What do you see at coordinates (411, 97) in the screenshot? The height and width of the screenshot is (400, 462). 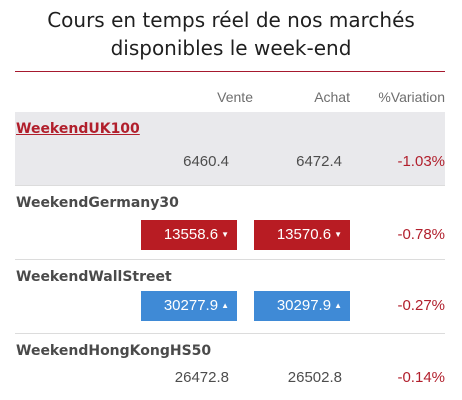 I see `column-header-variation: %Variation` at bounding box center [411, 97].